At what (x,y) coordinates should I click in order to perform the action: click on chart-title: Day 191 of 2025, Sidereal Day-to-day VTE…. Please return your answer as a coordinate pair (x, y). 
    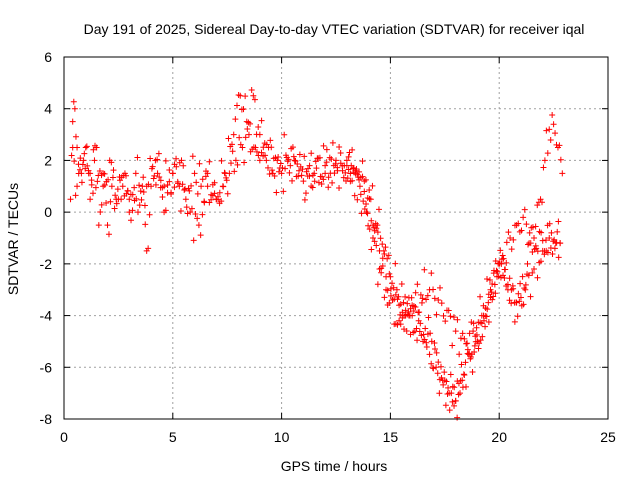
    Looking at the image, I should click on (334, 29).